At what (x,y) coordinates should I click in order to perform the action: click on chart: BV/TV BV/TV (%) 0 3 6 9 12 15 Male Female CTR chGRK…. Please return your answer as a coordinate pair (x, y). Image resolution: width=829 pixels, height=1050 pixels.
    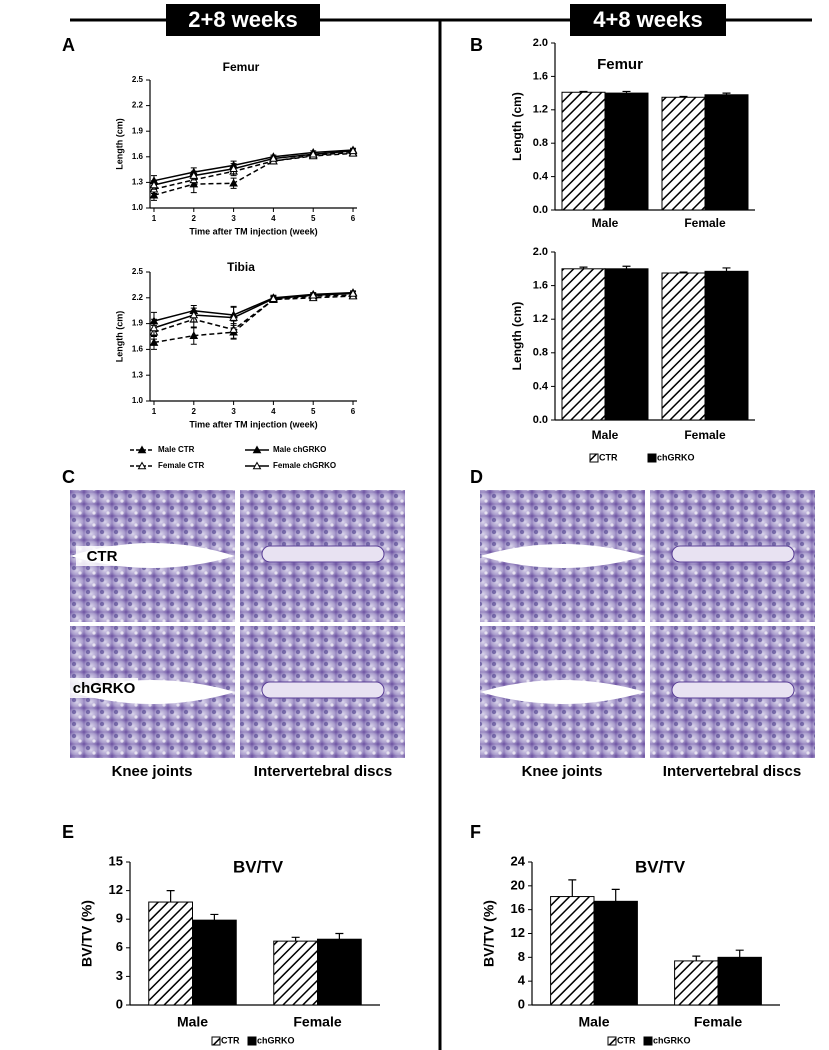
    Looking at the image, I should click on (229, 949).